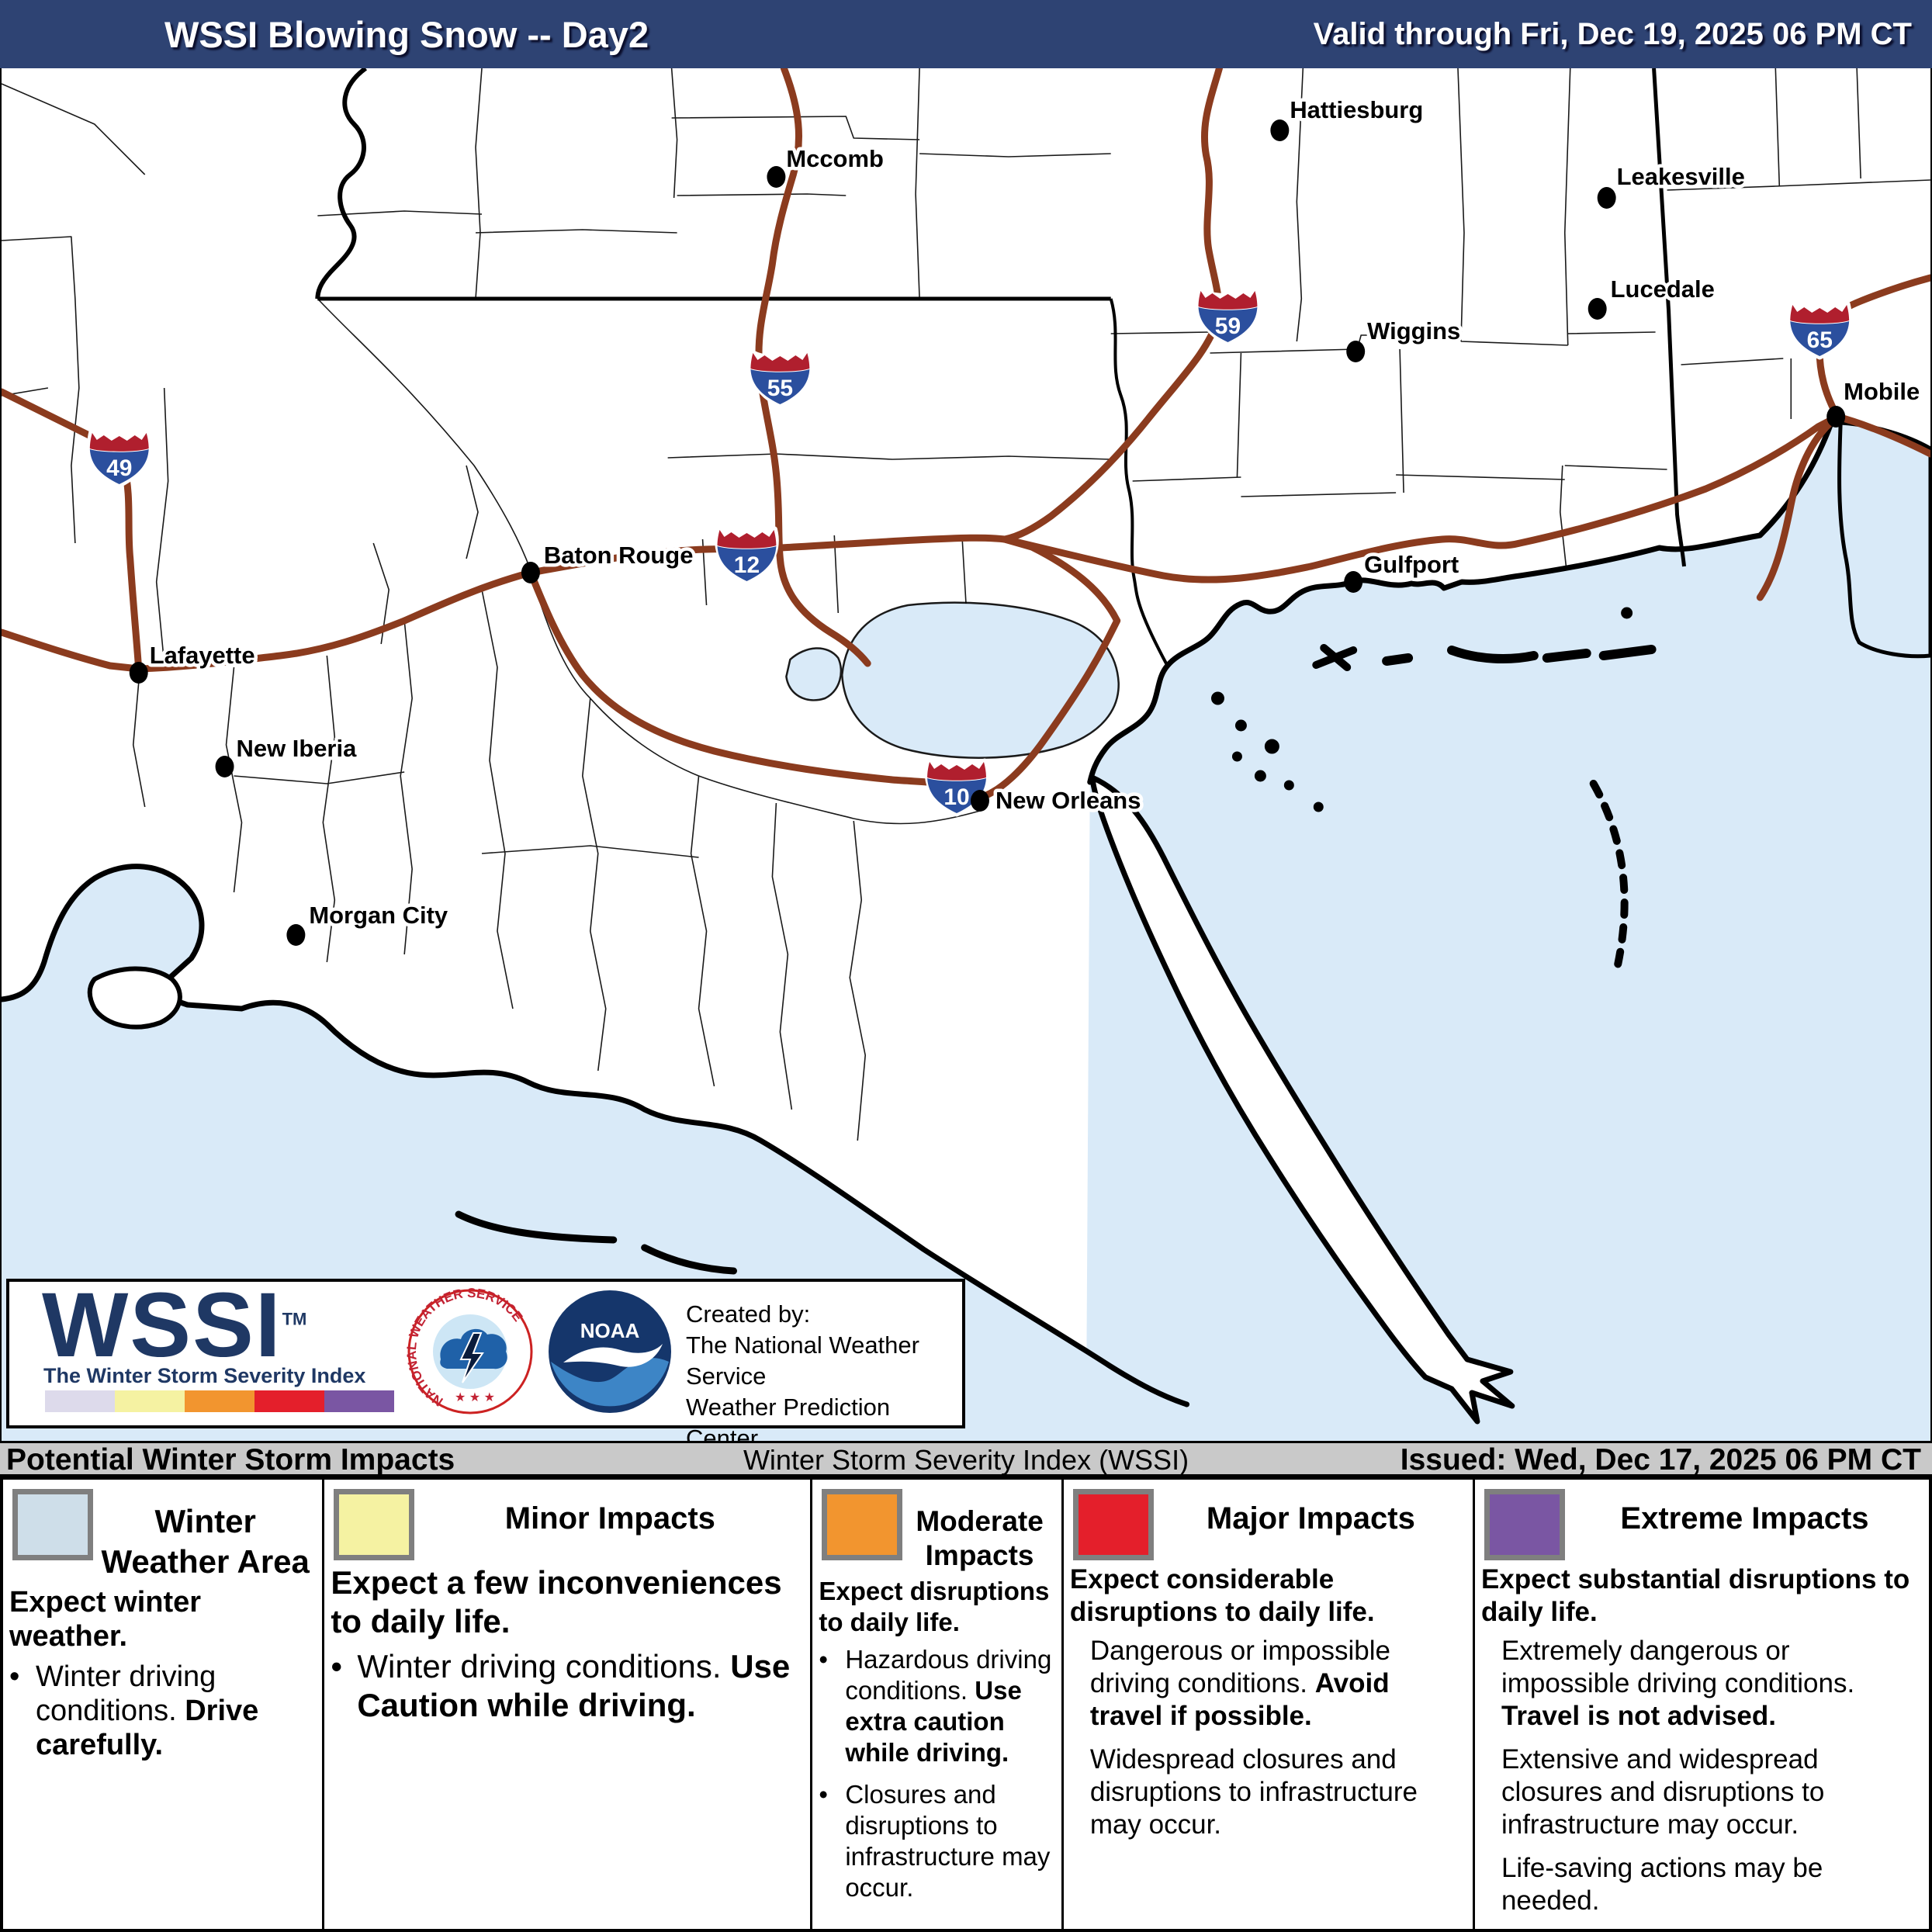  I want to click on city-wiggins: Wiggins, so click(1405, 337).